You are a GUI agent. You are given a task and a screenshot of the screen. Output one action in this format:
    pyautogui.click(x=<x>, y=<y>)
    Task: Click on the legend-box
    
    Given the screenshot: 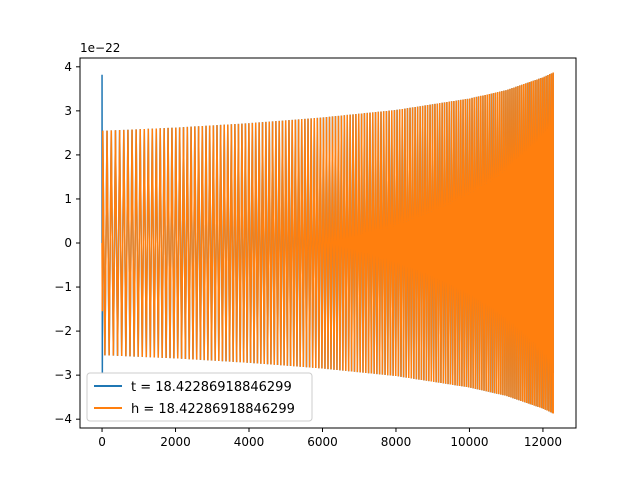 What is the action you would take?
    pyautogui.click(x=199, y=397)
    